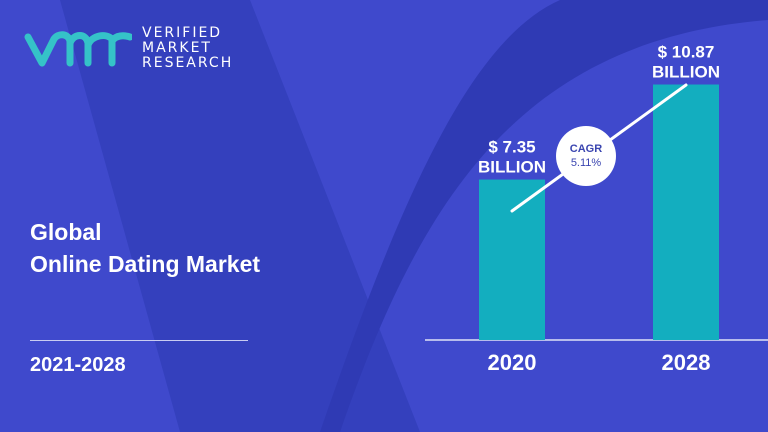 The height and width of the screenshot is (432, 768). What do you see at coordinates (66, 232) in the screenshot?
I see `title-line-1: Global` at bounding box center [66, 232].